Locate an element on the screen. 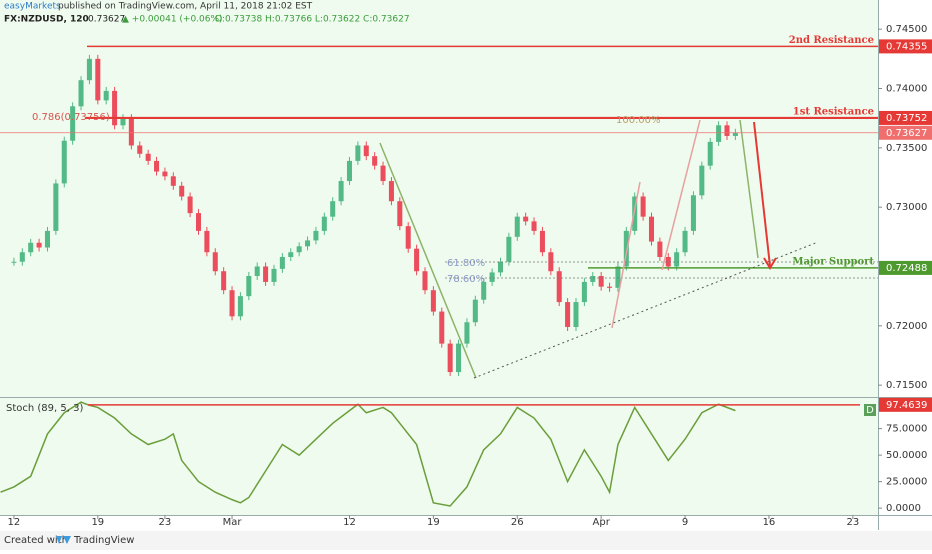 This screenshot has width=932, height=554. footer-created: Created with is located at coordinates (36, 540).